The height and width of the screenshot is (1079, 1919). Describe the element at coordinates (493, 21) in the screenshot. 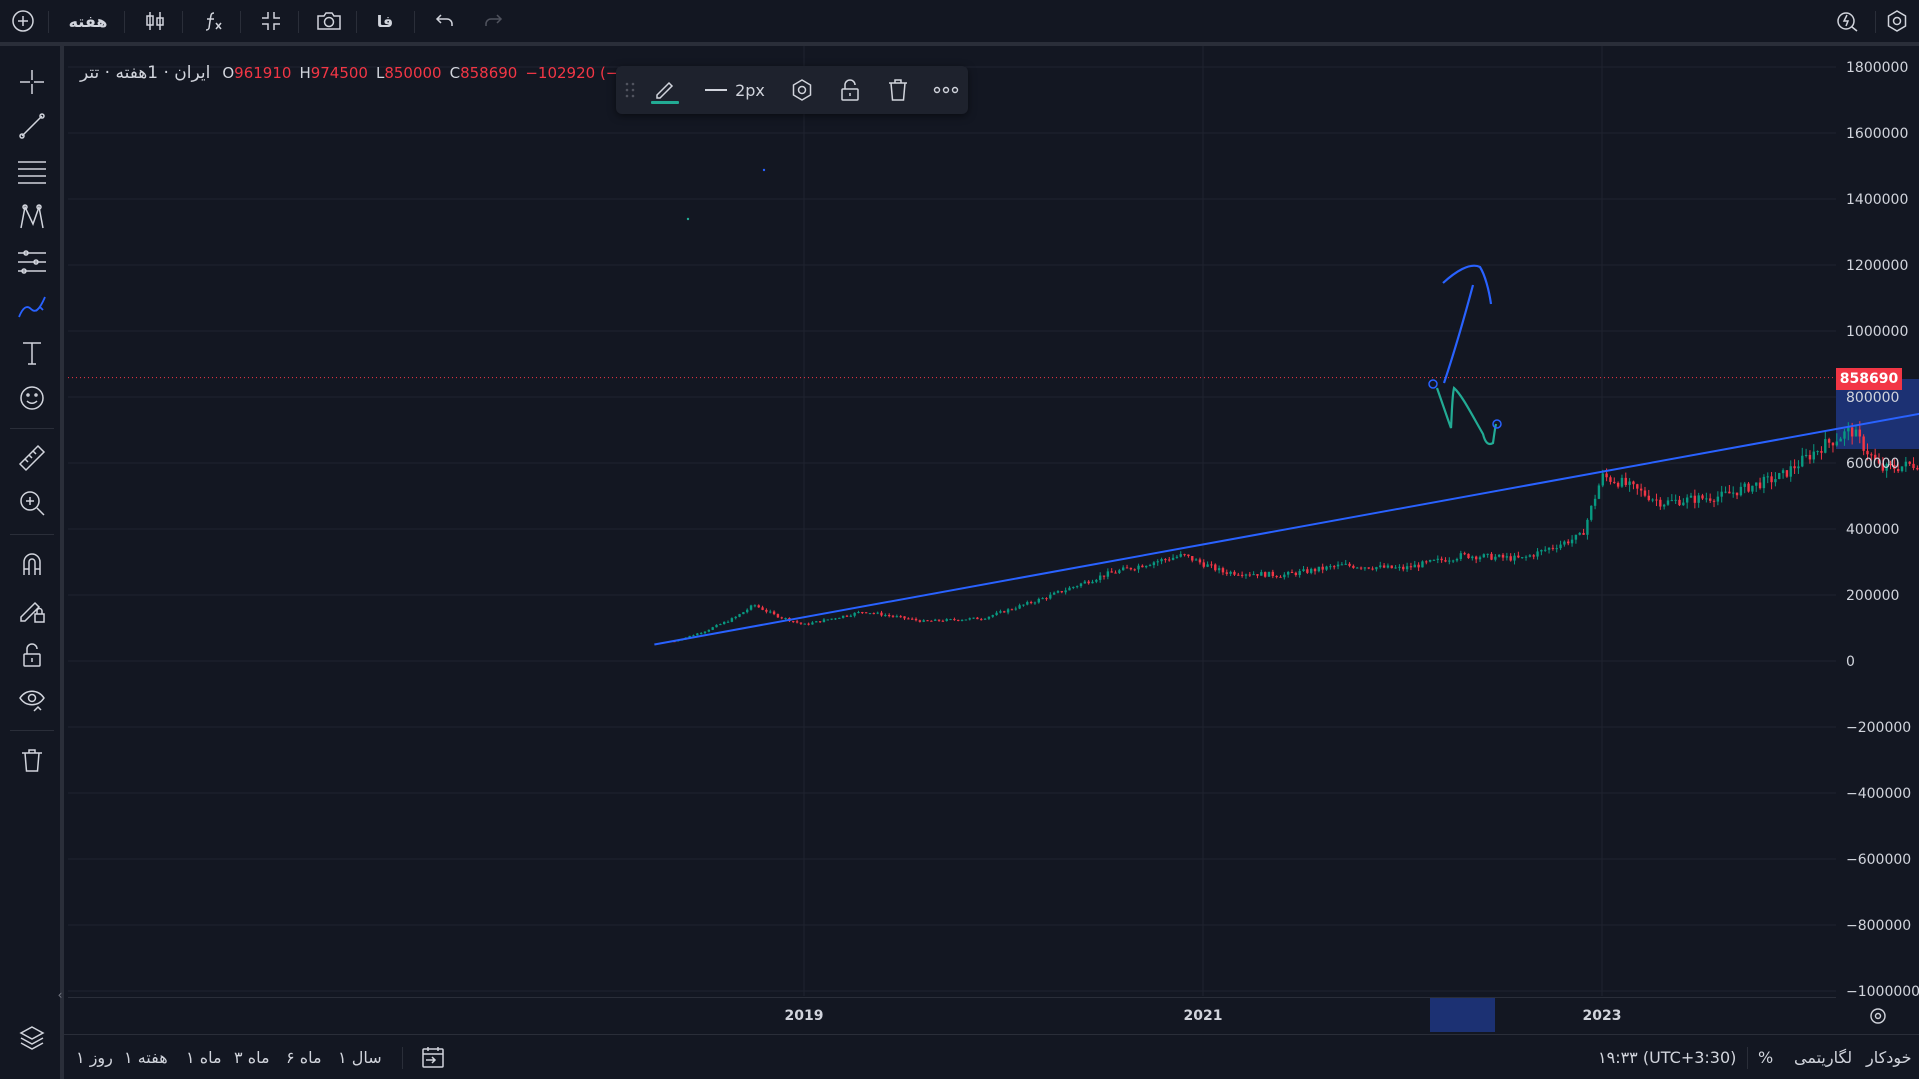

I see `redo-button` at that location.